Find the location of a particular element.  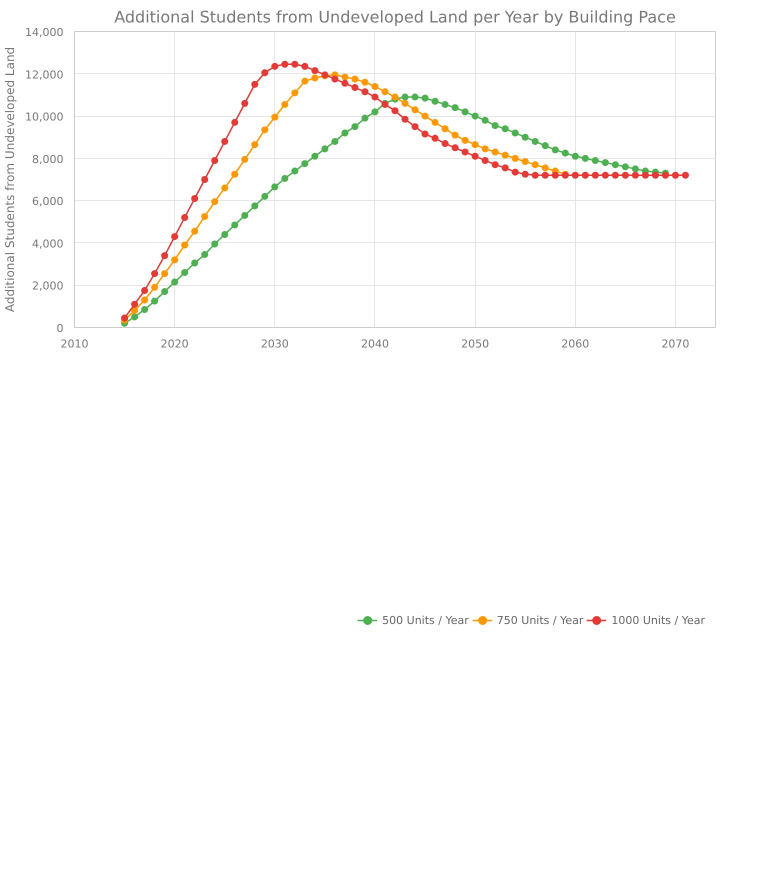

x-tick-label: 2020 is located at coordinates (174, 344).